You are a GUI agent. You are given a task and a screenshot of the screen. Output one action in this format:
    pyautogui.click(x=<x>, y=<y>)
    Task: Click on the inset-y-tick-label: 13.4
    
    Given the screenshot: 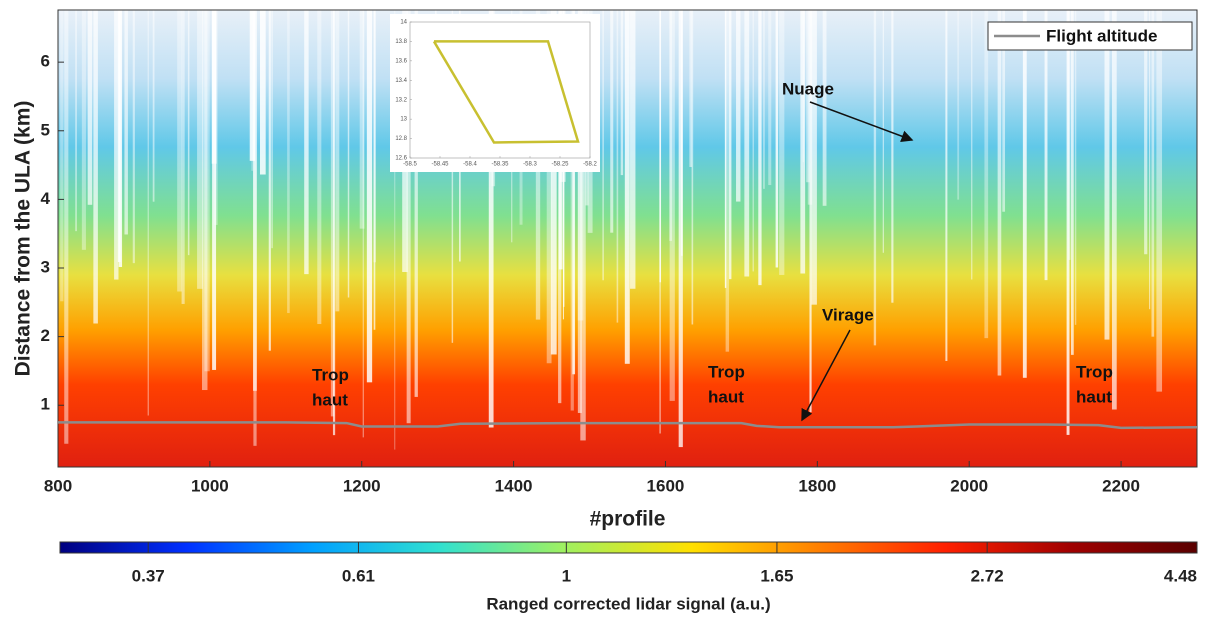 What is the action you would take?
    pyautogui.click(x=401, y=81)
    